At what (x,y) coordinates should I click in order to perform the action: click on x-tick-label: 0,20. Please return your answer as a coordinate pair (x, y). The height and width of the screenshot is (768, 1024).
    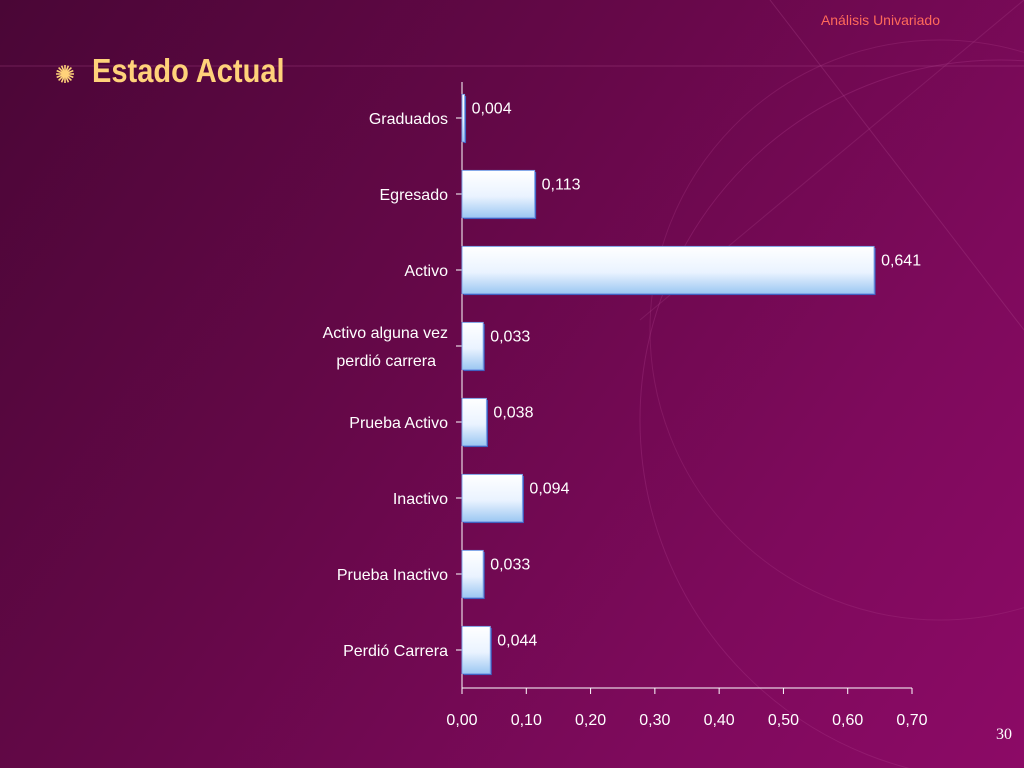
    Looking at the image, I should click on (590, 720).